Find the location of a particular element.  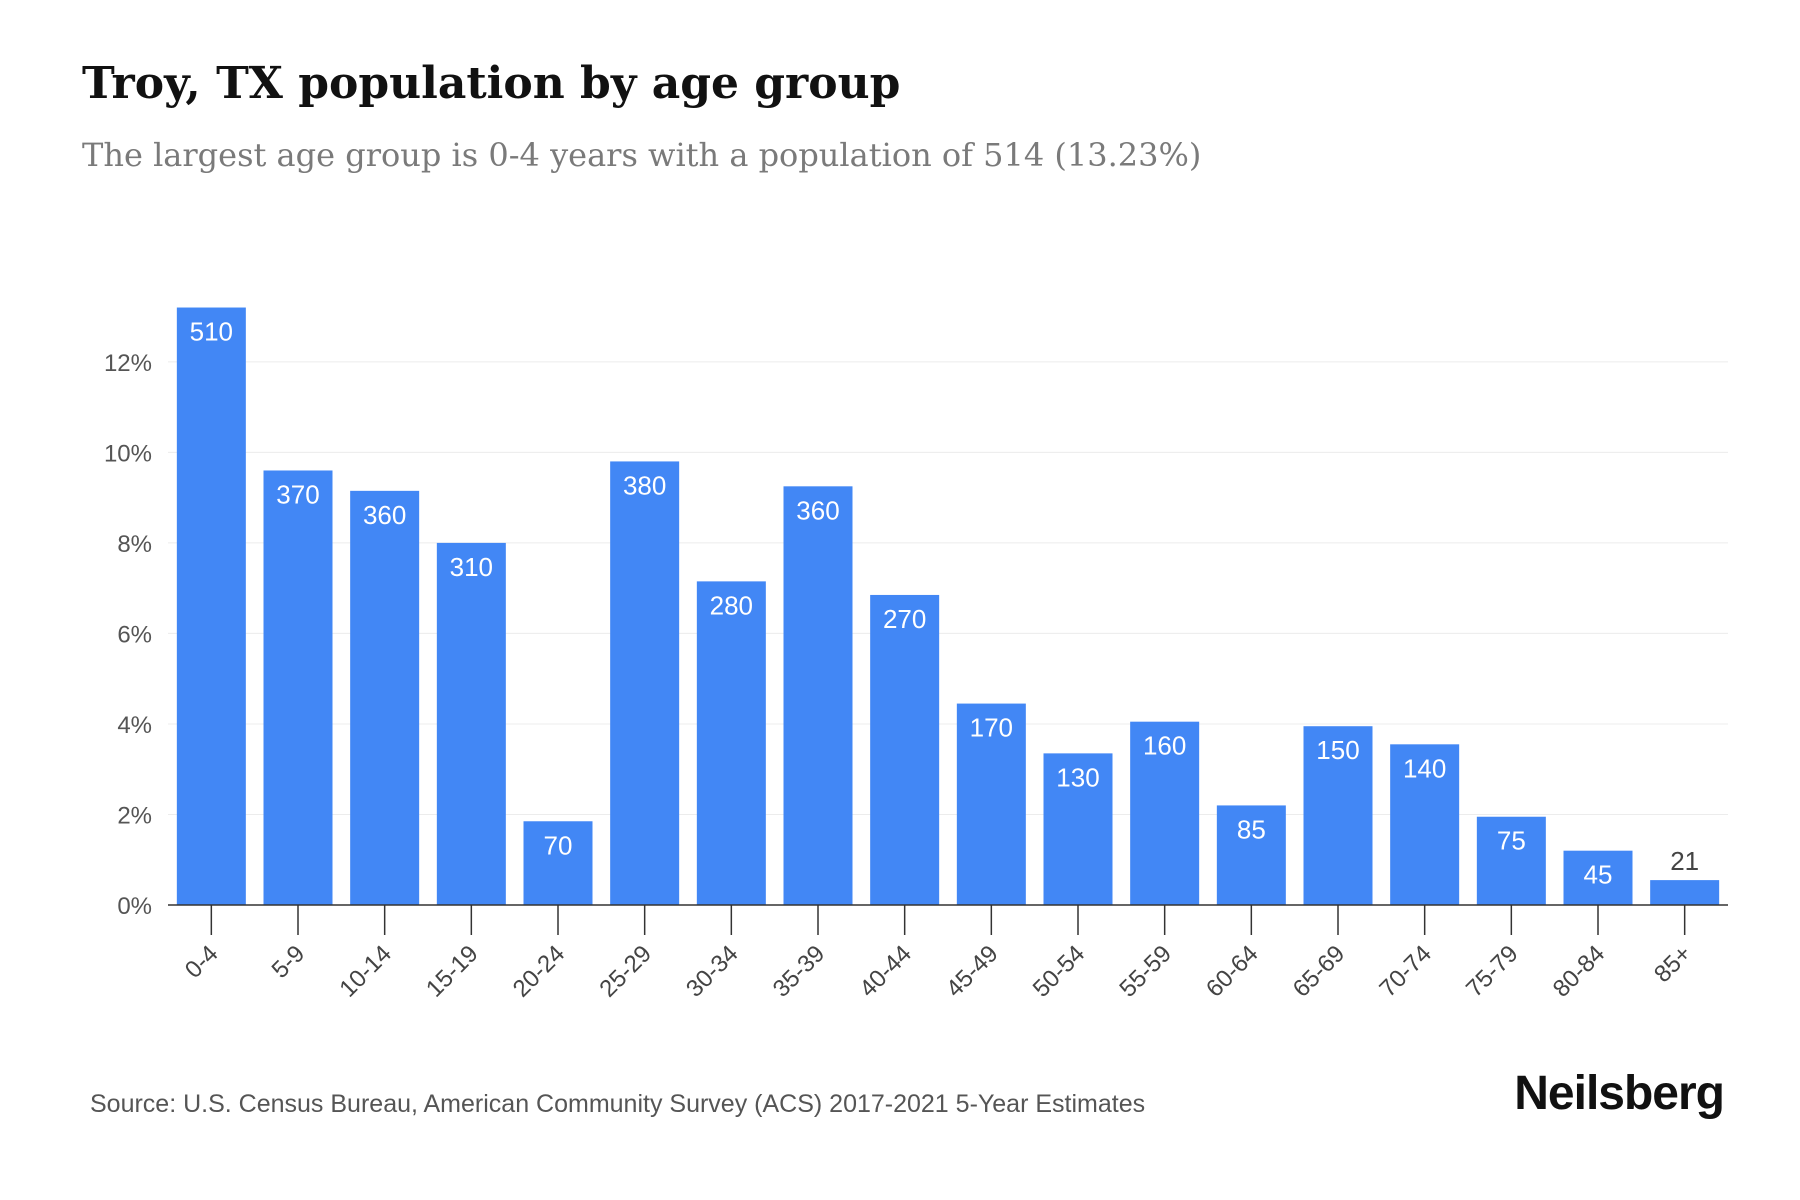

x-tick-label: 0-4 is located at coordinates (202, 962).